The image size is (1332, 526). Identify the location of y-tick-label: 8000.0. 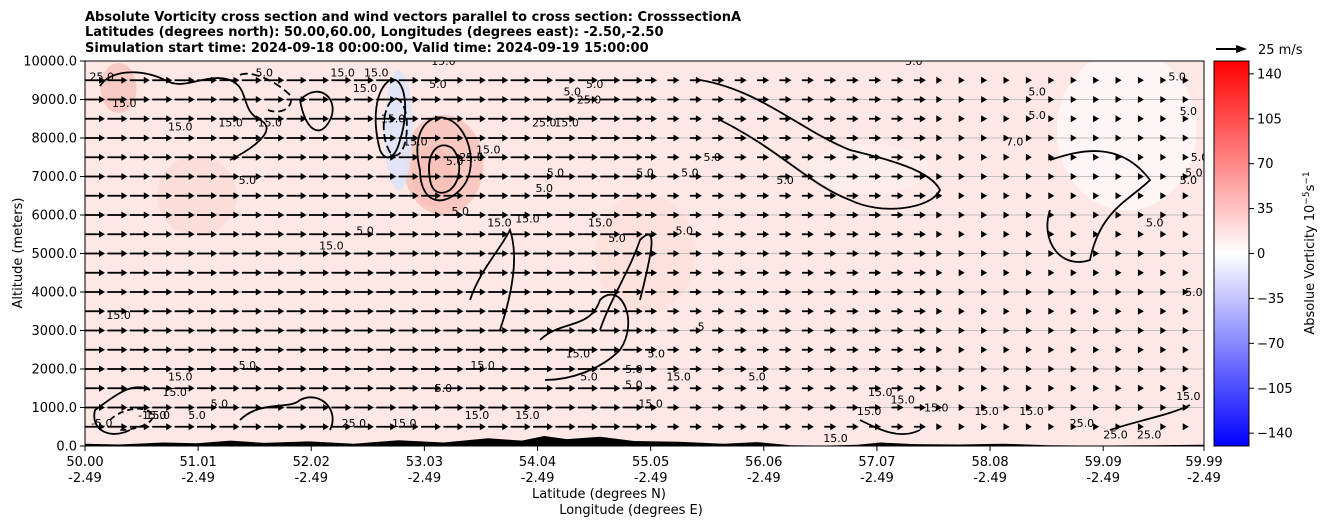
(55, 139).